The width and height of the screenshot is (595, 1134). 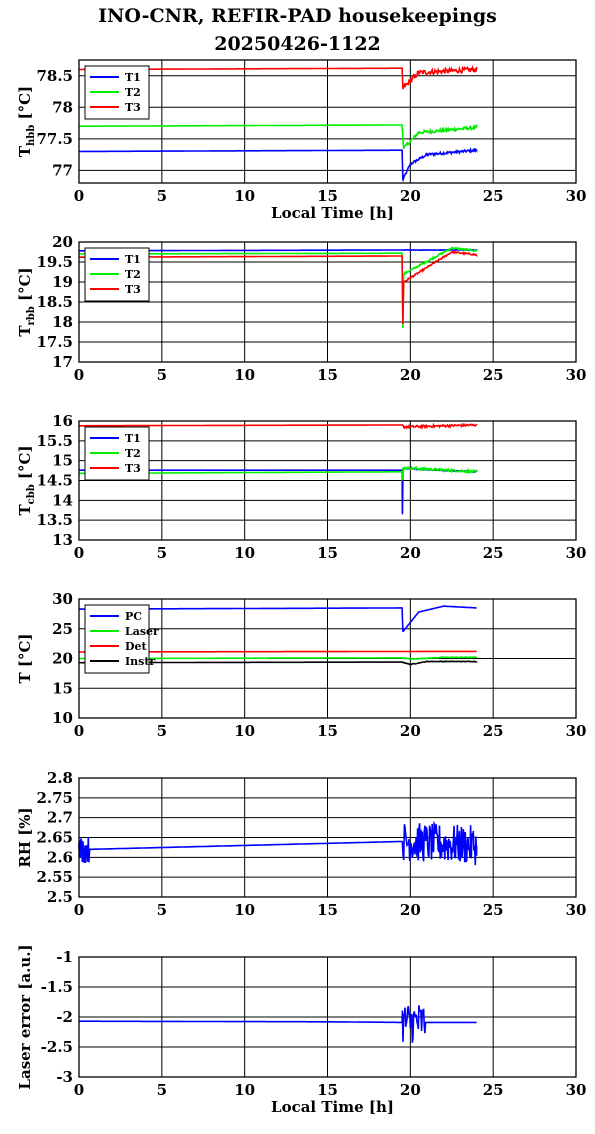 What do you see at coordinates (62, 362) in the screenshot?
I see `y-tick-label: 17` at bounding box center [62, 362].